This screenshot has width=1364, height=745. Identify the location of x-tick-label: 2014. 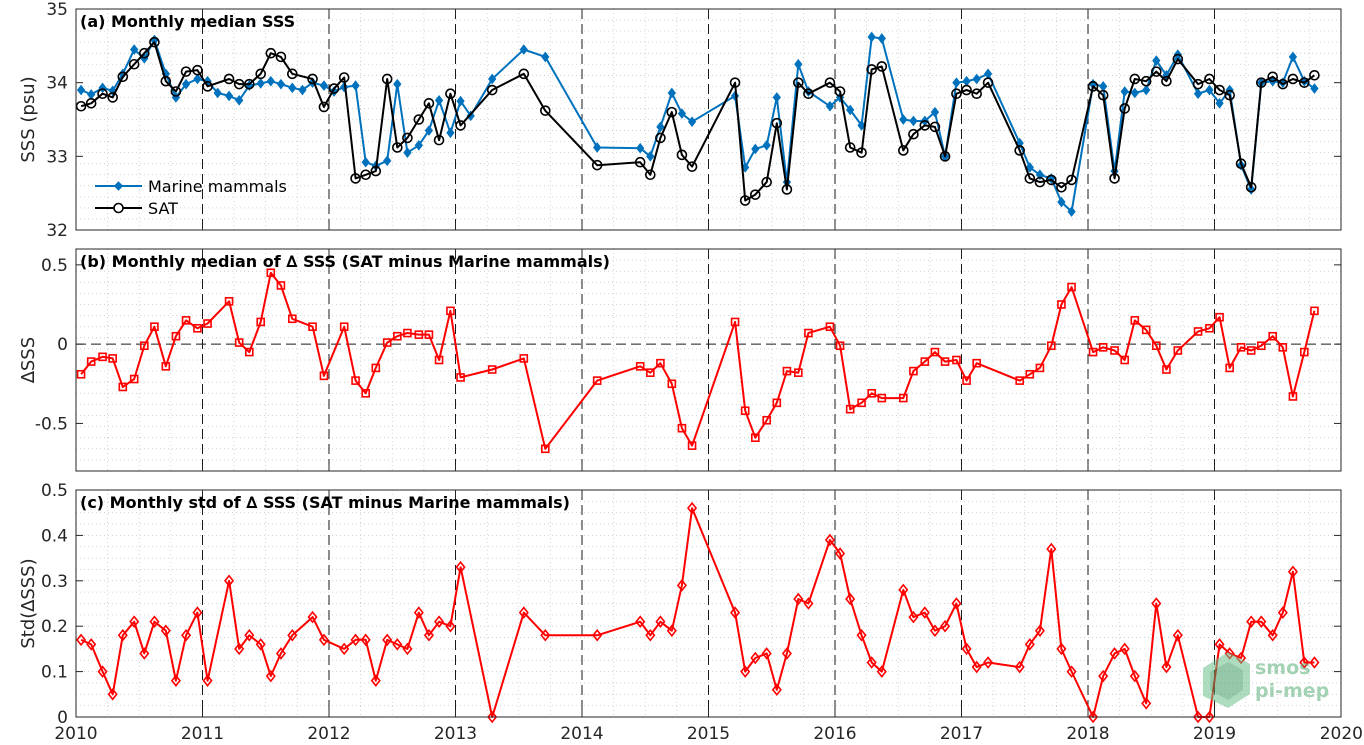
(581, 734).